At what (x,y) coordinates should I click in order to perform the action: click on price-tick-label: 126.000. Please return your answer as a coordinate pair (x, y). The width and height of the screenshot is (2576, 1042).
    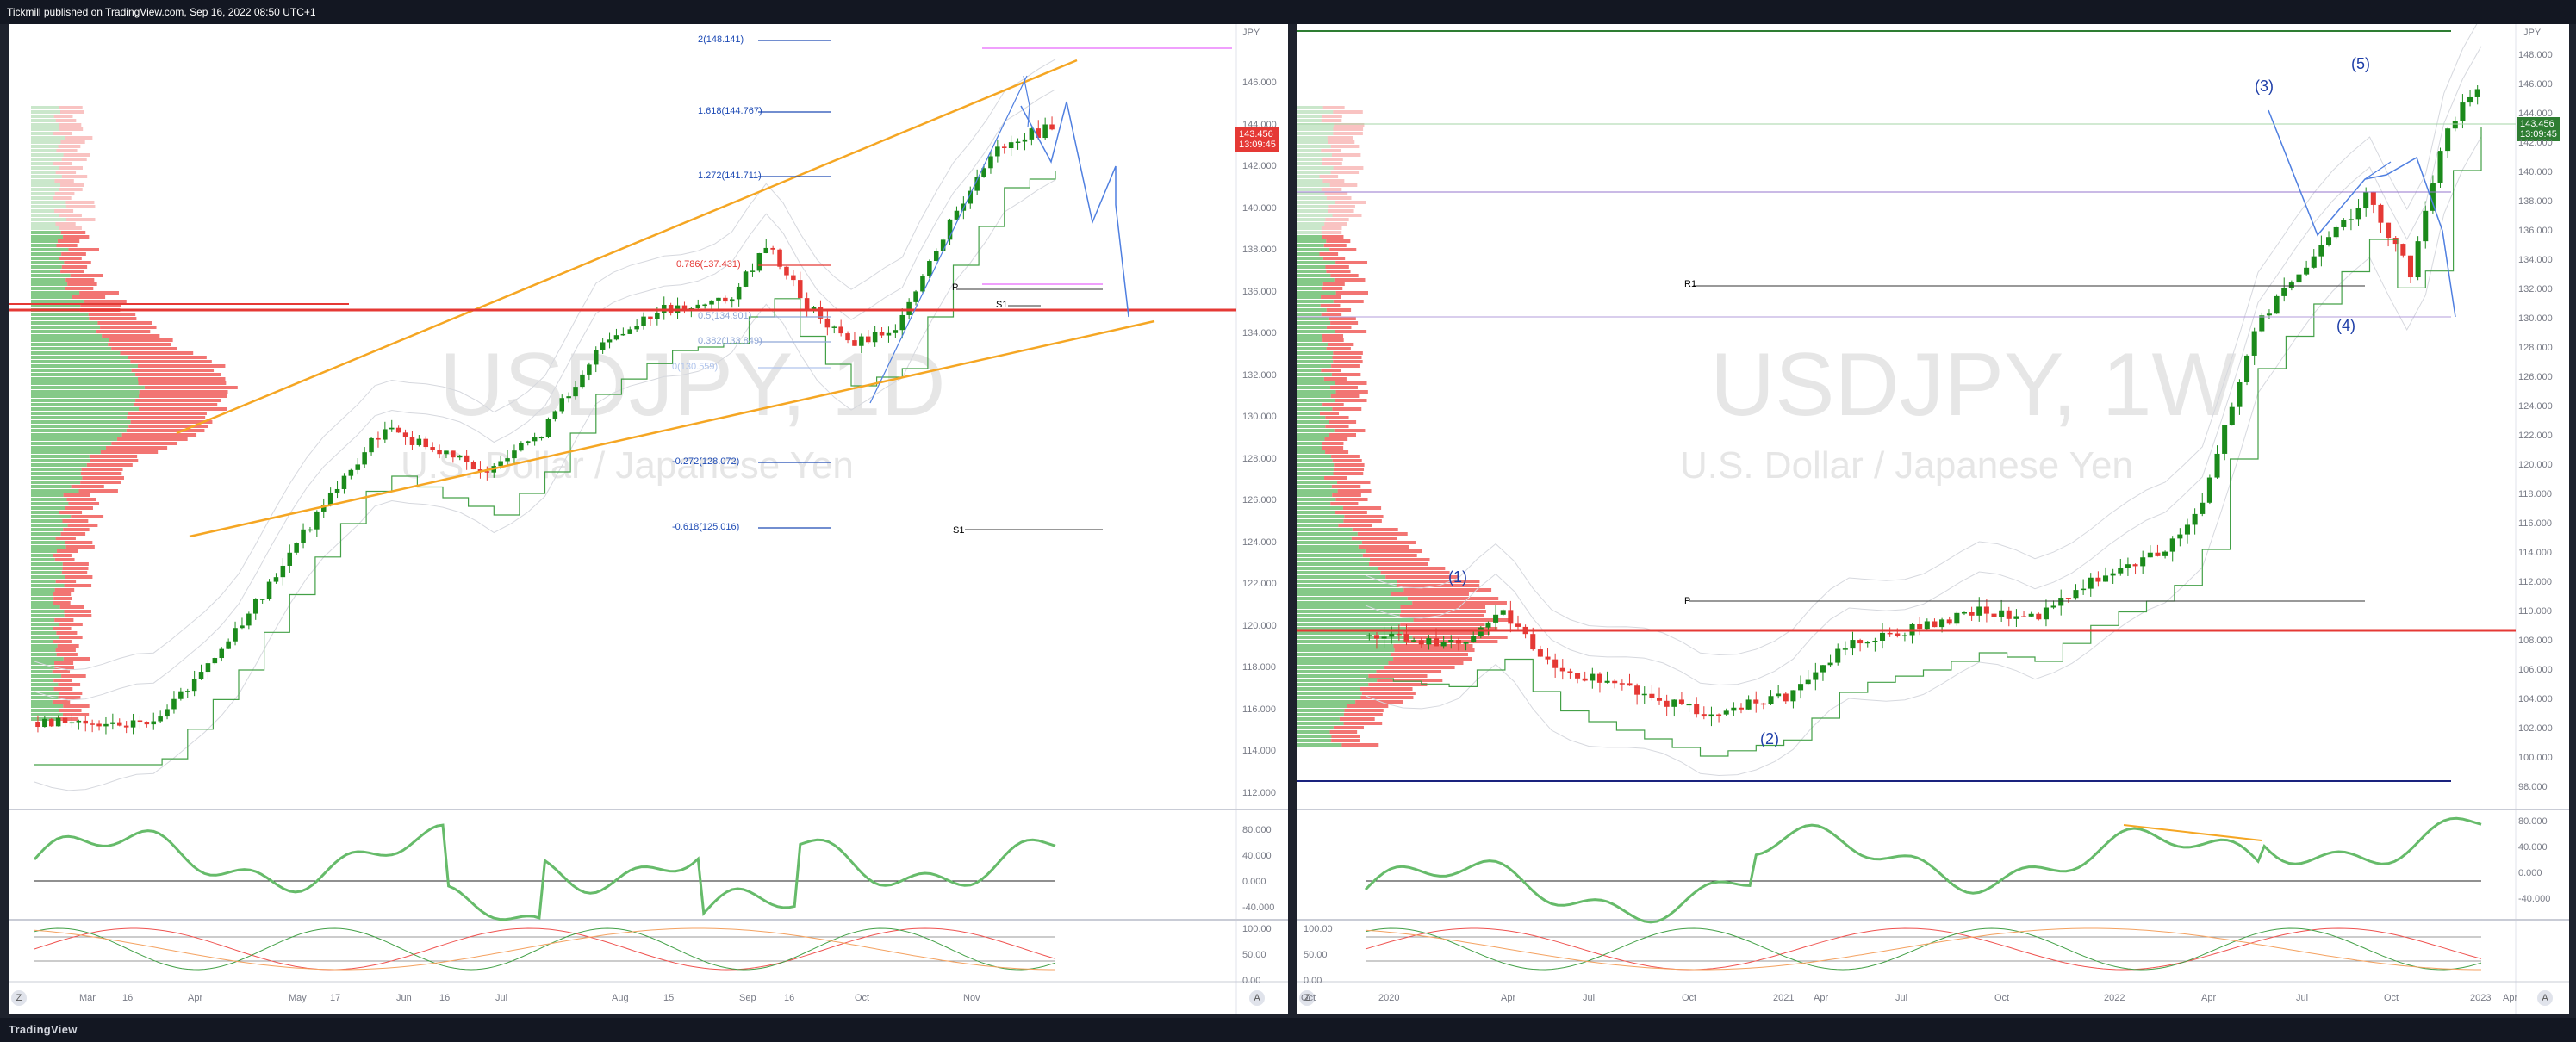
    Looking at the image, I should click on (1259, 500).